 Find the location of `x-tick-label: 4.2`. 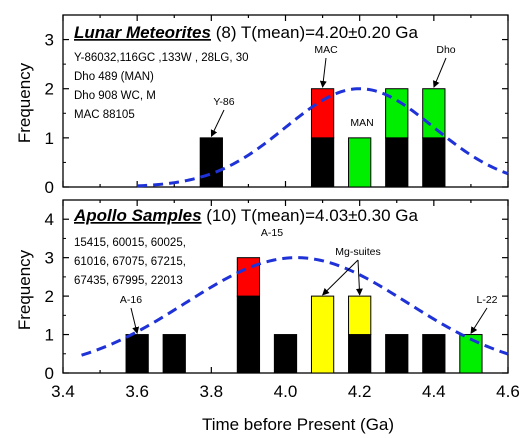

x-tick-label: 4.2 is located at coordinates (360, 391).